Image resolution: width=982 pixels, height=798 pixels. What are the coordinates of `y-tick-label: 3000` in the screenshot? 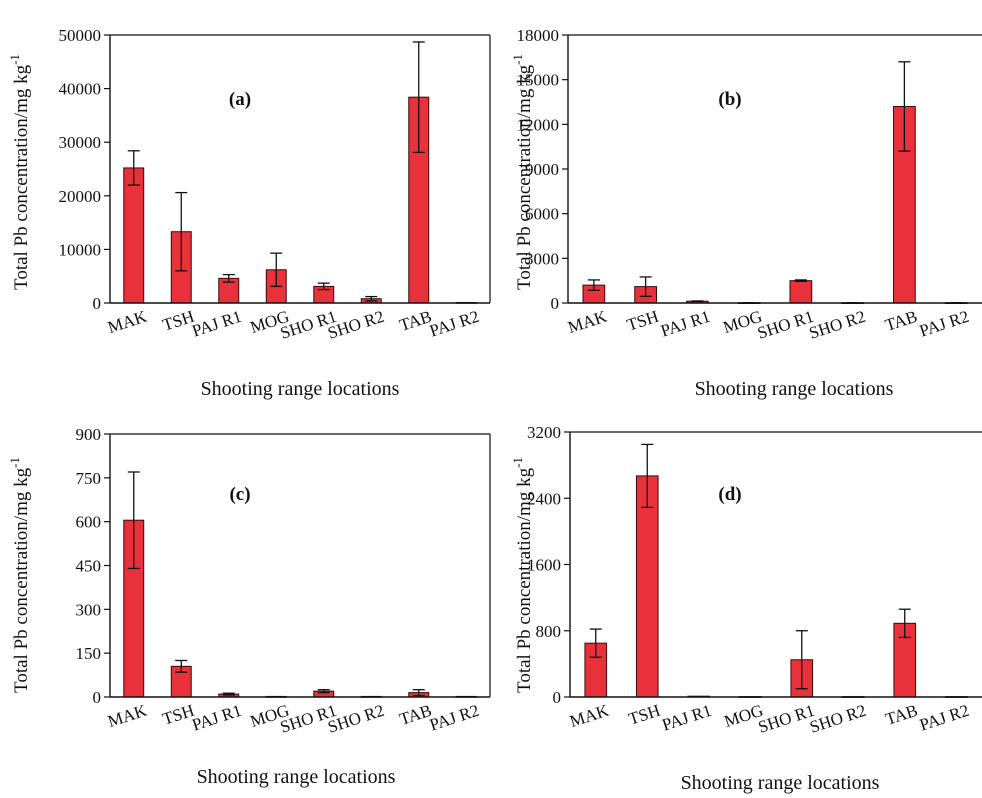 It's located at (542, 258).